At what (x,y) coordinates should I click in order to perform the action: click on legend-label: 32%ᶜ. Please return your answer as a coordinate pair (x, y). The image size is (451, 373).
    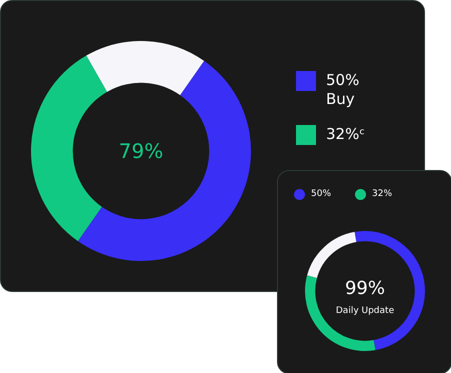
    Looking at the image, I should click on (346, 134).